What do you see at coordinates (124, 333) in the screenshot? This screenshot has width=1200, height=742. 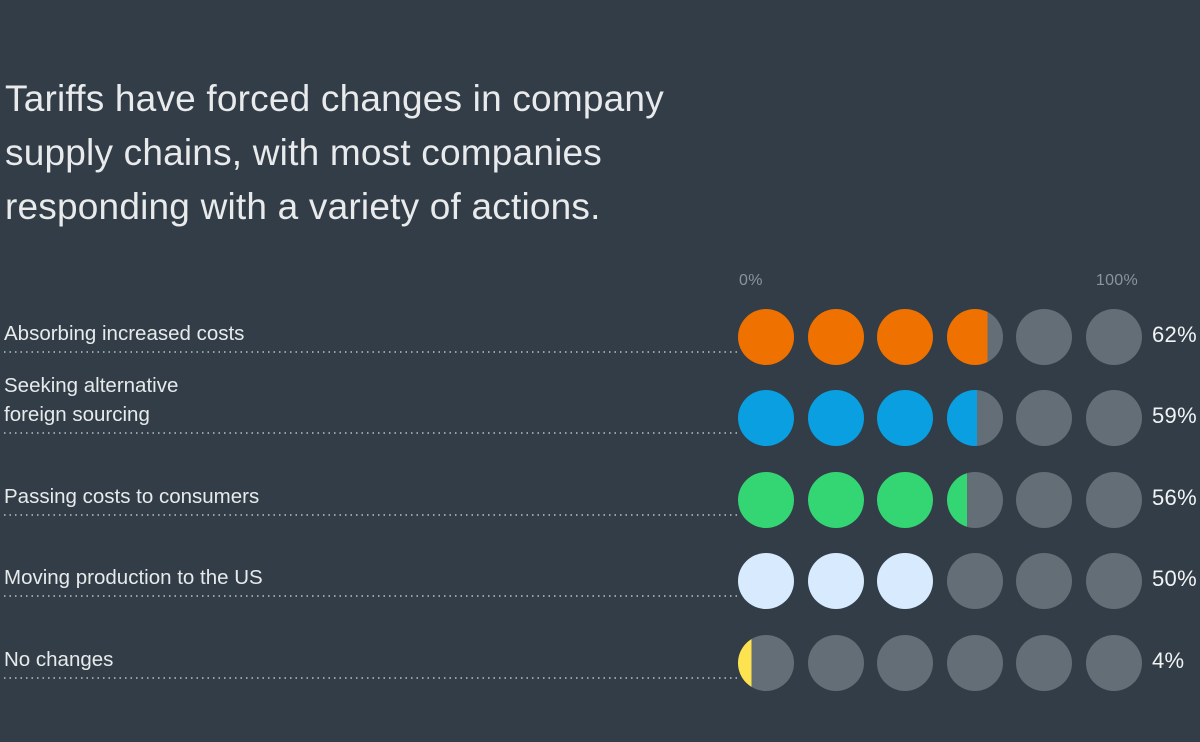 I see `row-label: Absorbing increased costs` at bounding box center [124, 333].